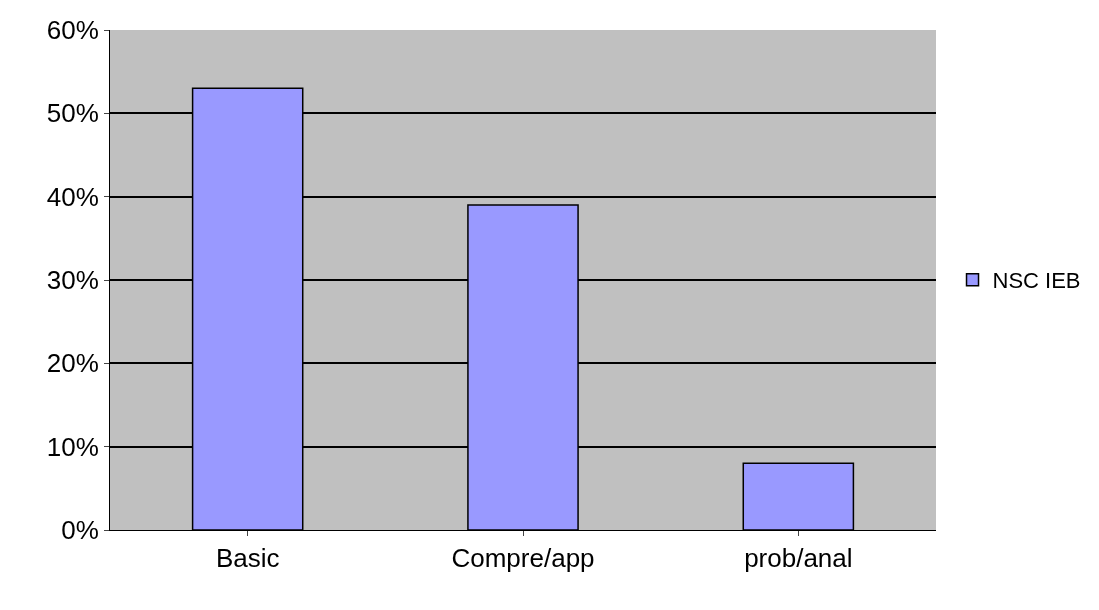 The height and width of the screenshot is (610, 1099). What do you see at coordinates (72, 446) in the screenshot?
I see `y-tick-label: 10%` at bounding box center [72, 446].